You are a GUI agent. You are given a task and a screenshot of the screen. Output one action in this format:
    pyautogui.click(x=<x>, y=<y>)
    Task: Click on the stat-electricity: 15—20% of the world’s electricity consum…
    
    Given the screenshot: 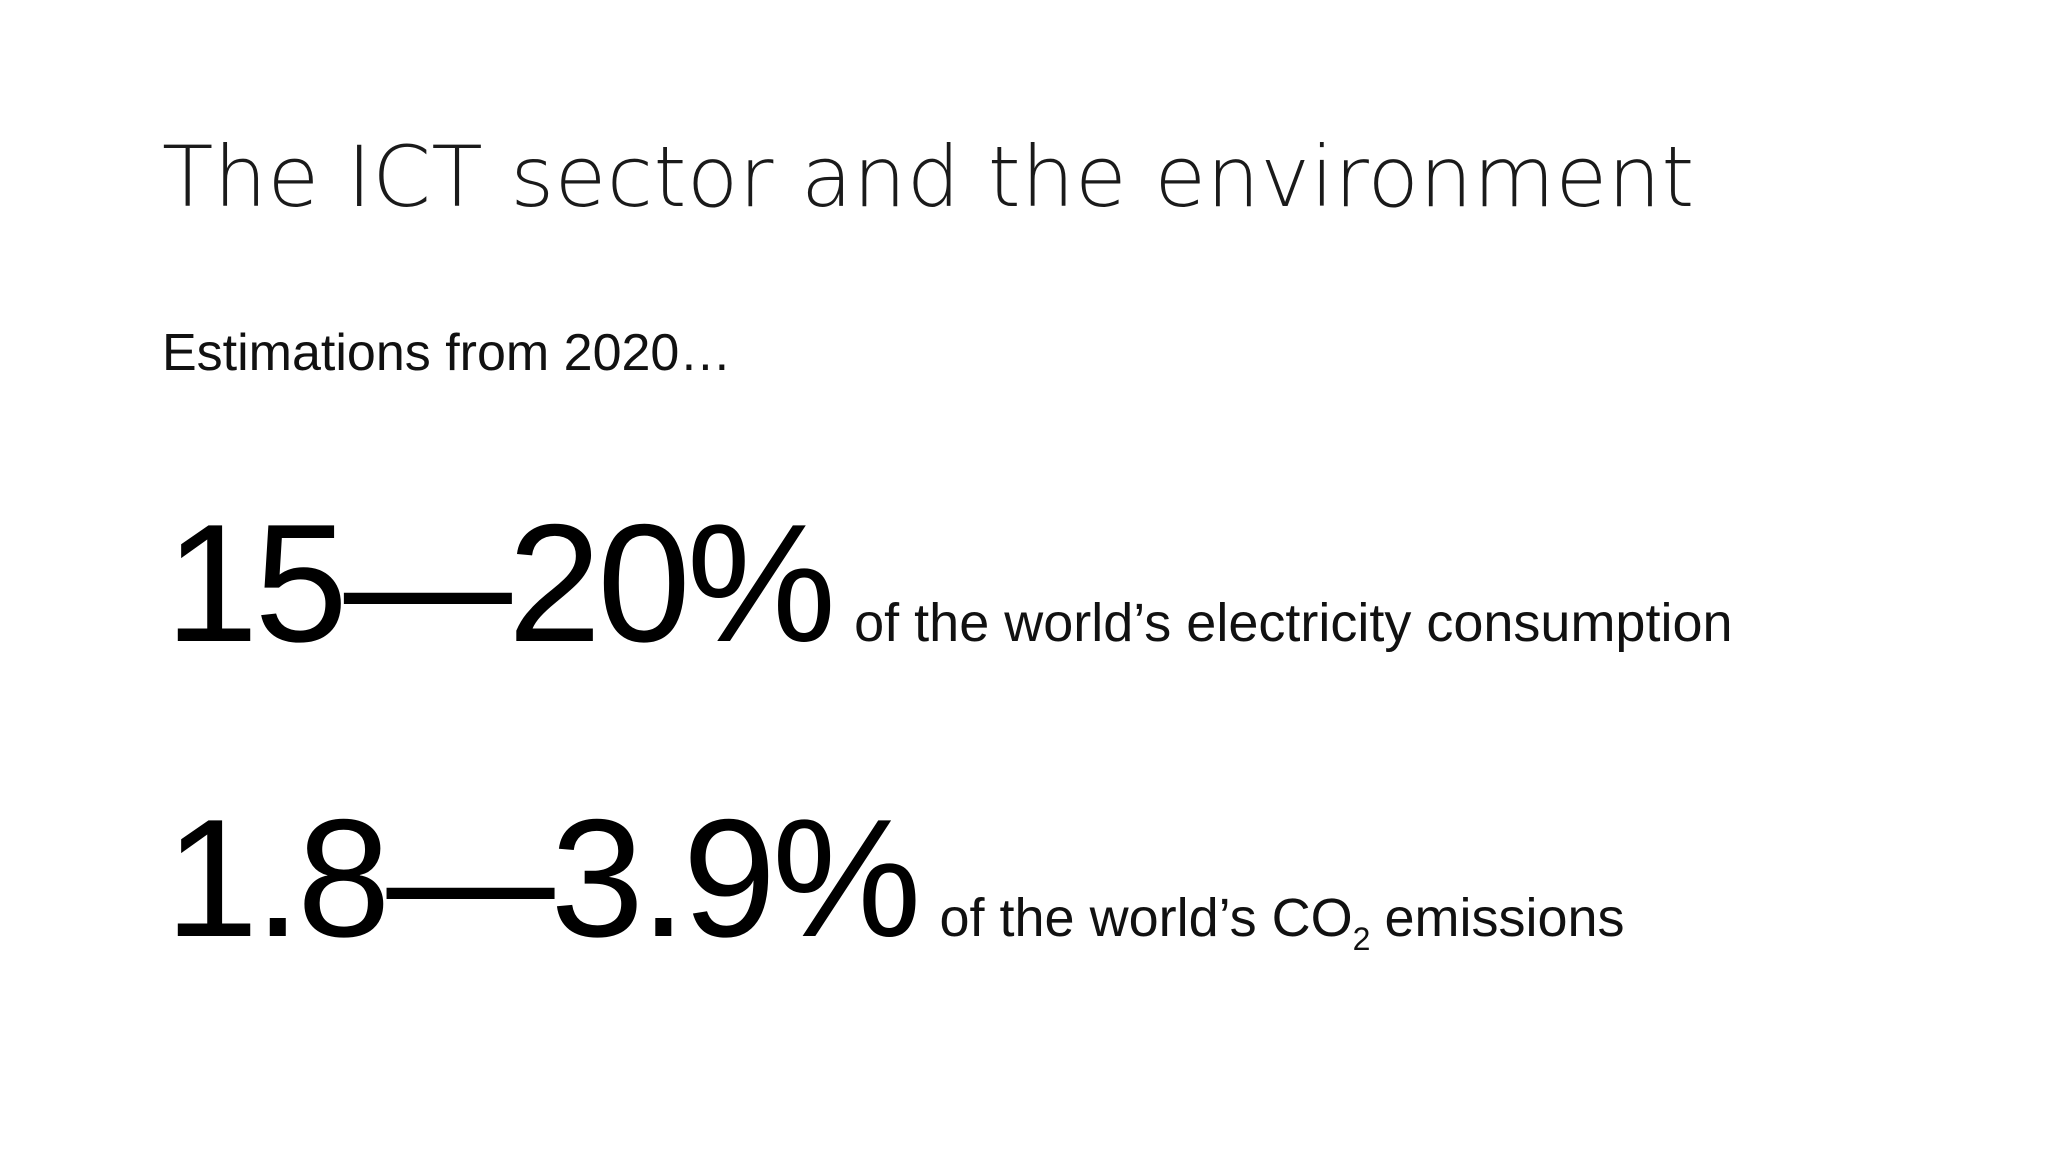 What is the action you would take?
    pyautogui.click(x=949, y=583)
    